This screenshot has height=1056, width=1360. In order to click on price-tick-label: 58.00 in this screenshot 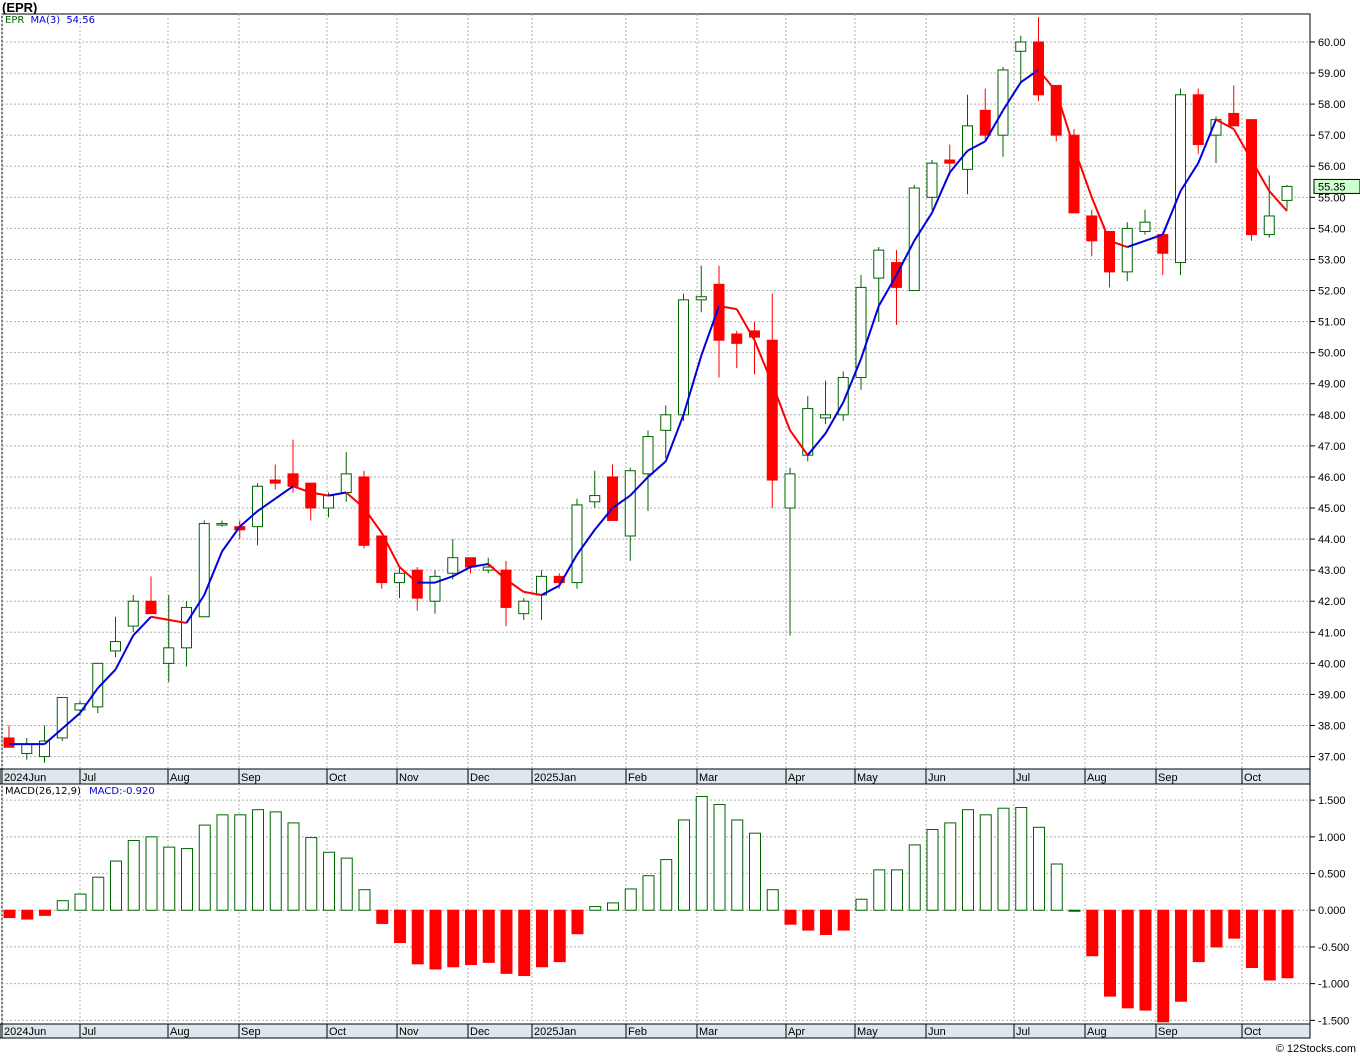, I will do `click(1332, 105)`.